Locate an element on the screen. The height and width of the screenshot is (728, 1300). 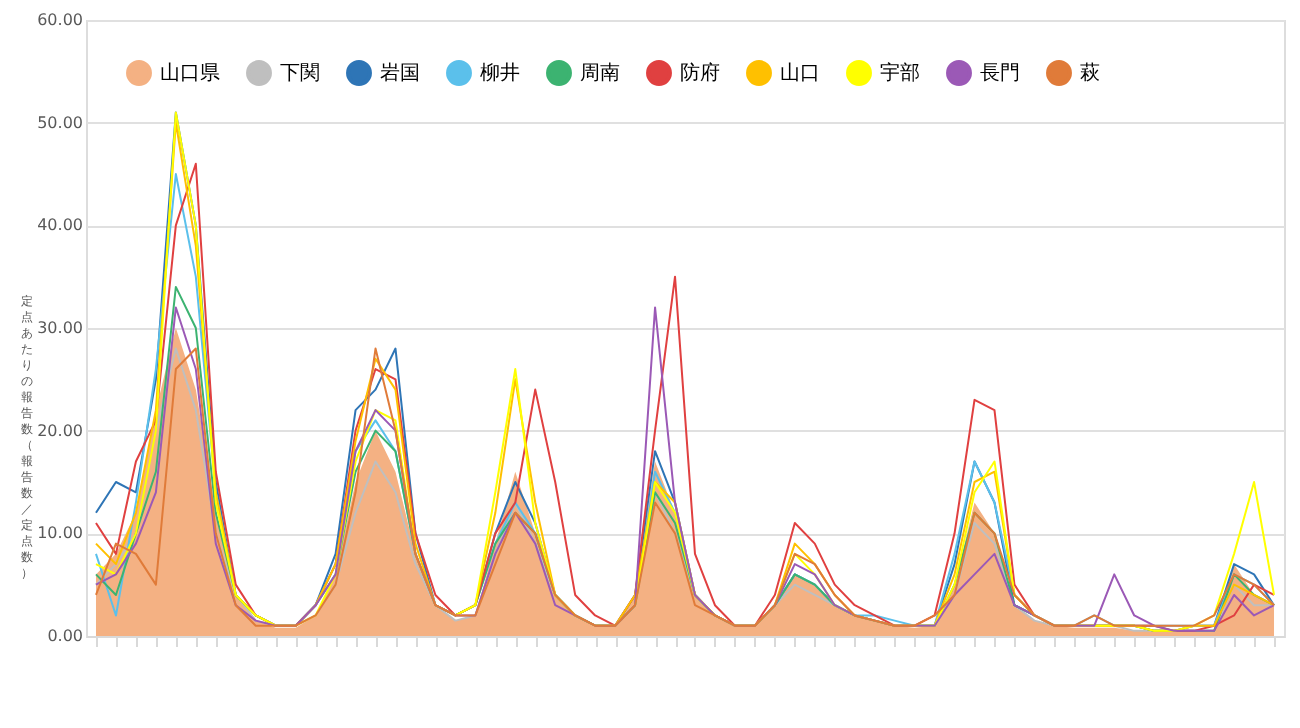
legend-label: 防府 is located at coordinates (700, 73).